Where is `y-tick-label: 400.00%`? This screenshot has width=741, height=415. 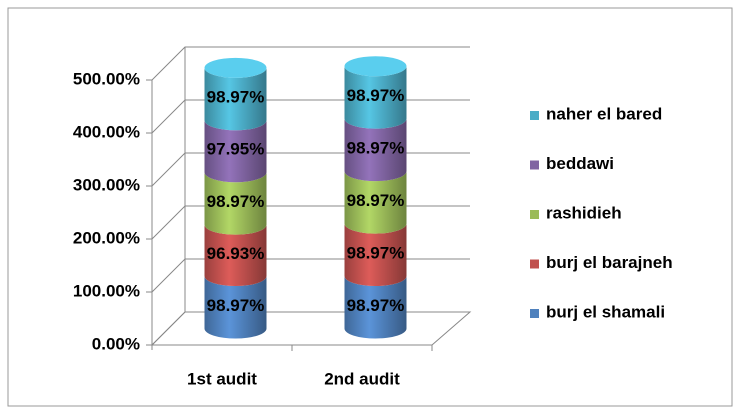
y-tick-label: 400.00% is located at coordinates (106, 131).